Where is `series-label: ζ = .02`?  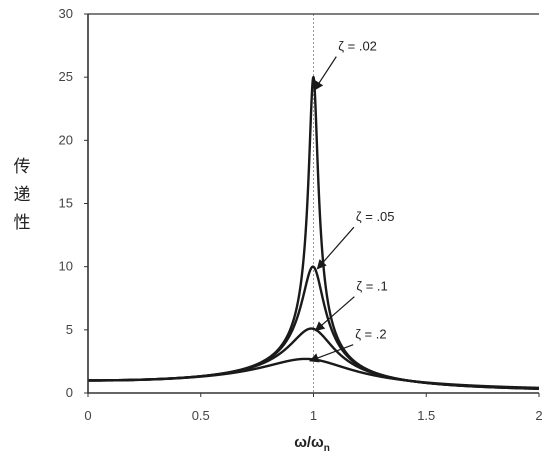
series-label: ζ = .02 is located at coordinates (357, 46).